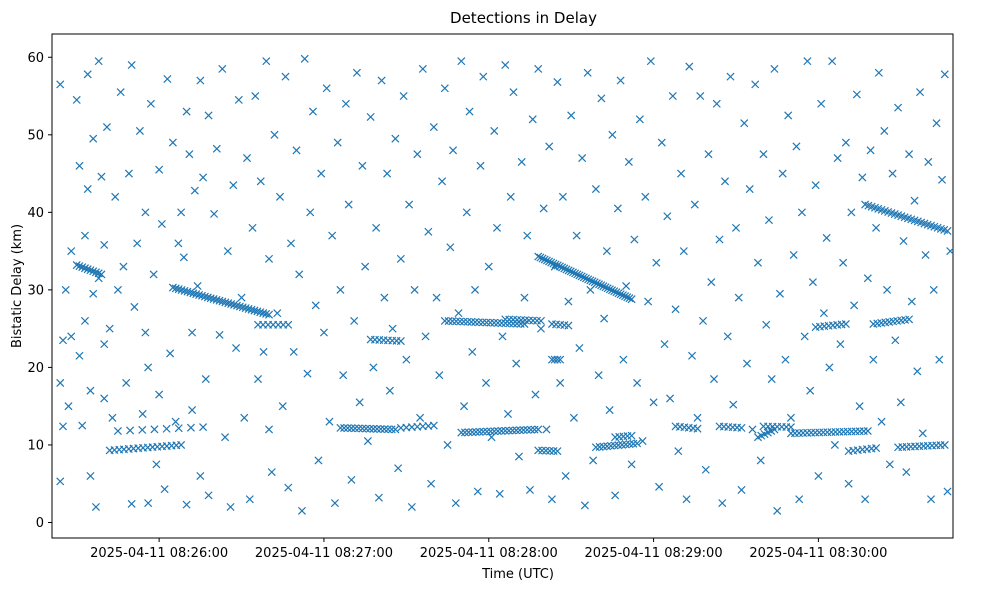 This screenshot has height=590, width=989. What do you see at coordinates (35, 368) in the screenshot?
I see `y-tick-label: 20` at bounding box center [35, 368].